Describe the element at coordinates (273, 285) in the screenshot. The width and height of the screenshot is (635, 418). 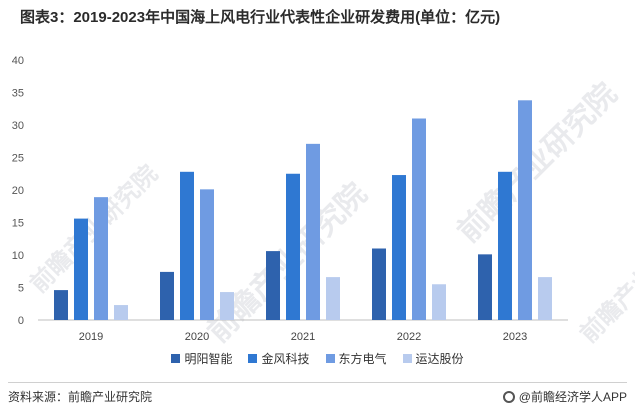
I see `bar-明阳智能-2021` at that location.